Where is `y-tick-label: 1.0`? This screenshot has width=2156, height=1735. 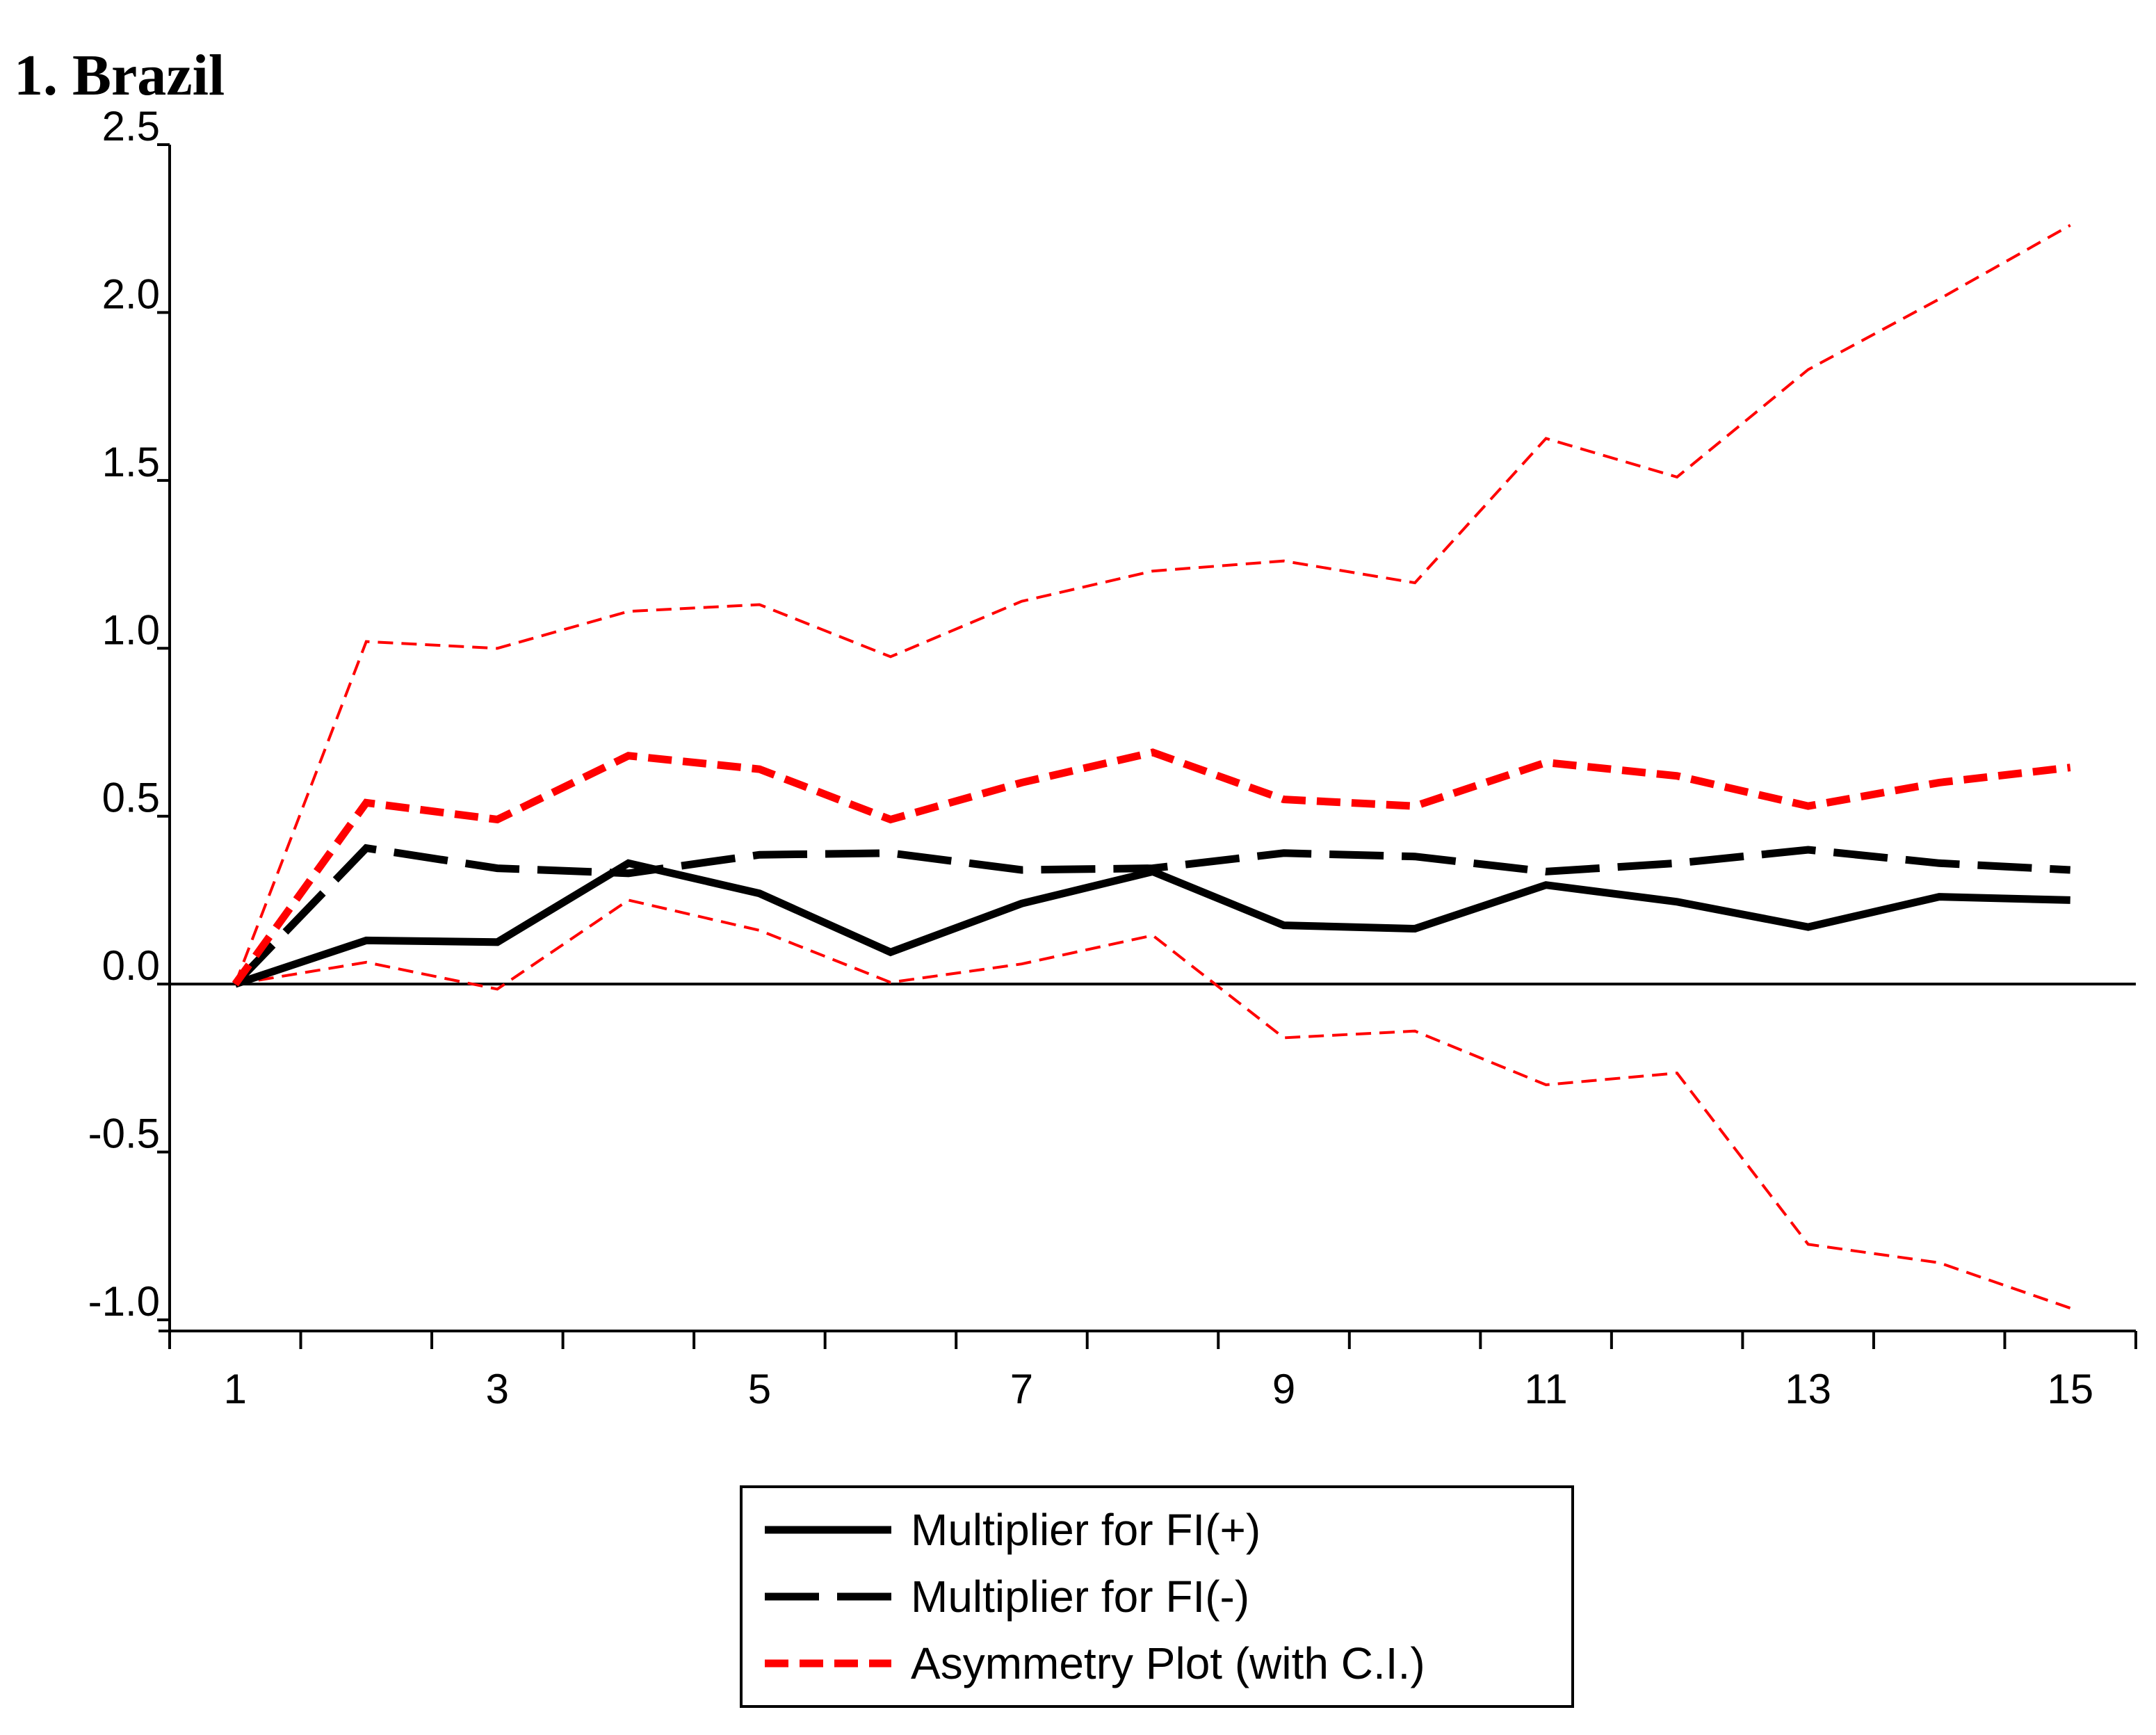
y-tick-label: 1.0 is located at coordinates (131, 629).